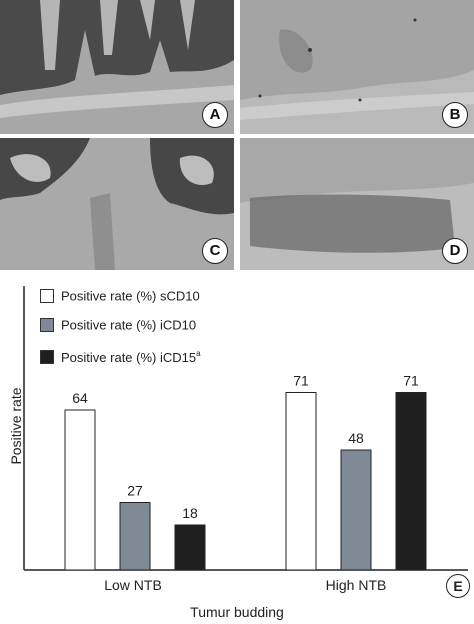 Image resolution: width=474 pixels, height=624 pixels. I want to click on legend-label-scd10: Positive rate (%) sCD10, so click(130, 296).